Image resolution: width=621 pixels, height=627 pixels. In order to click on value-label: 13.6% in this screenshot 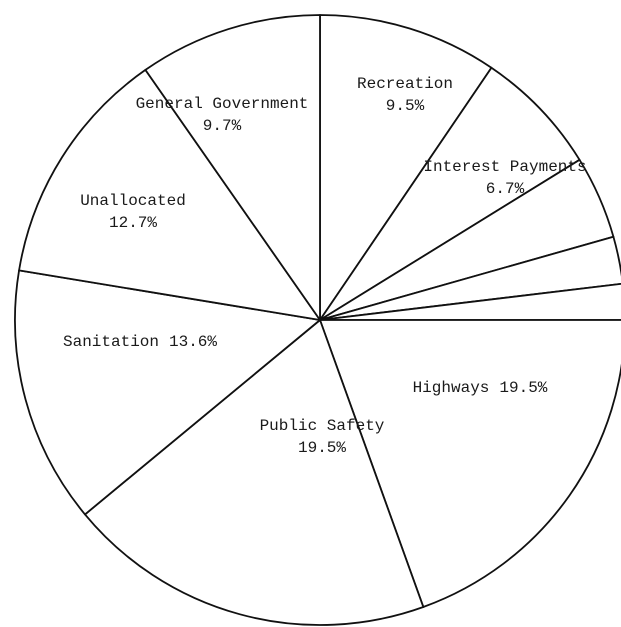, I will do `click(193, 342)`.